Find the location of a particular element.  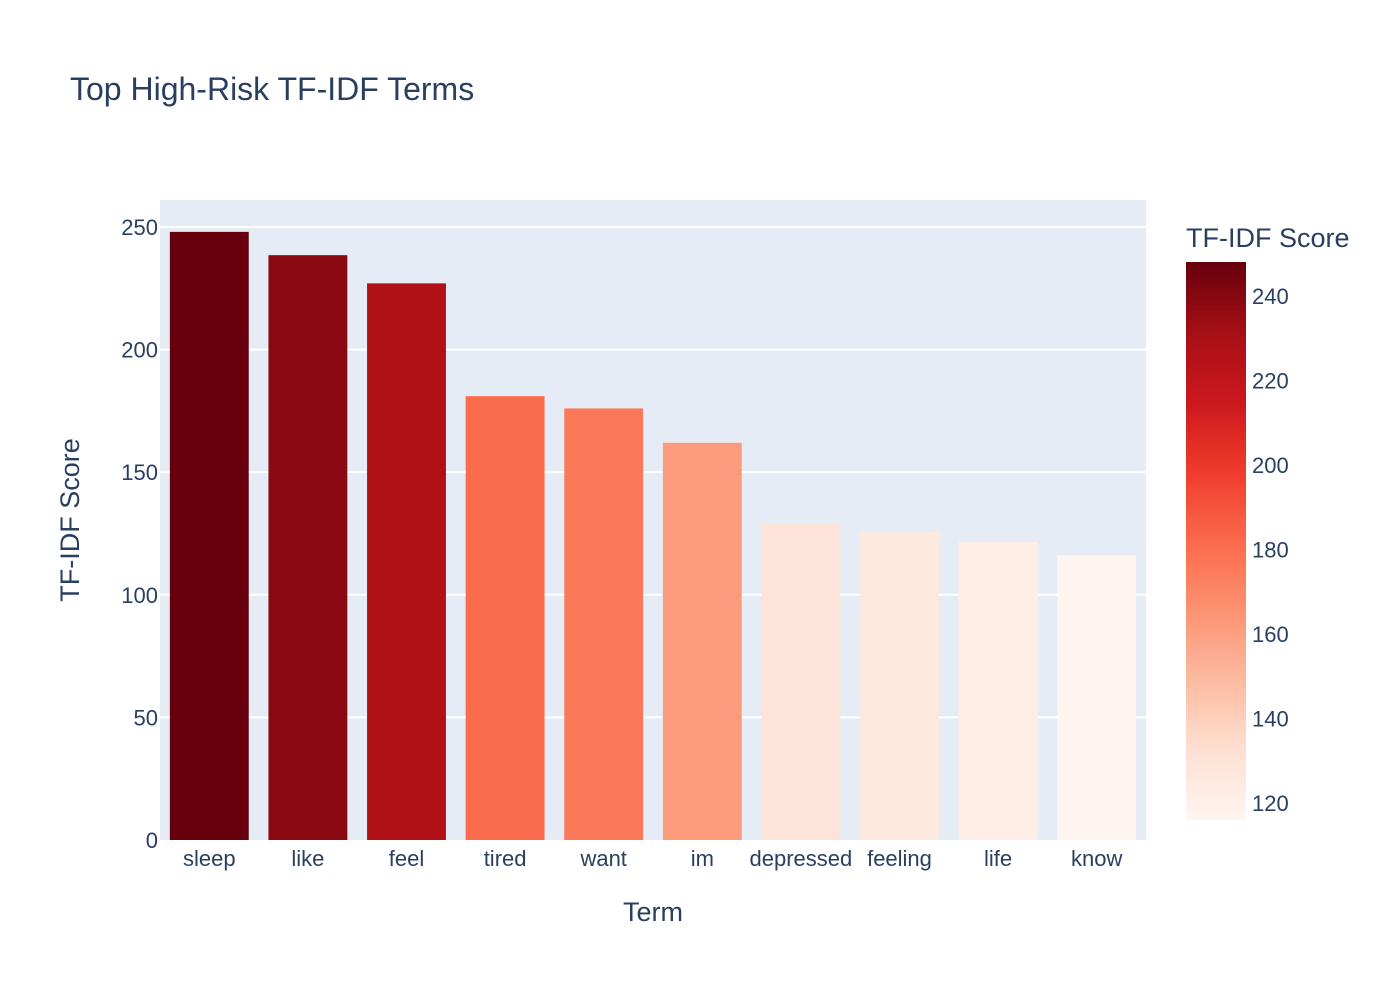

bar-want is located at coordinates (604, 624).